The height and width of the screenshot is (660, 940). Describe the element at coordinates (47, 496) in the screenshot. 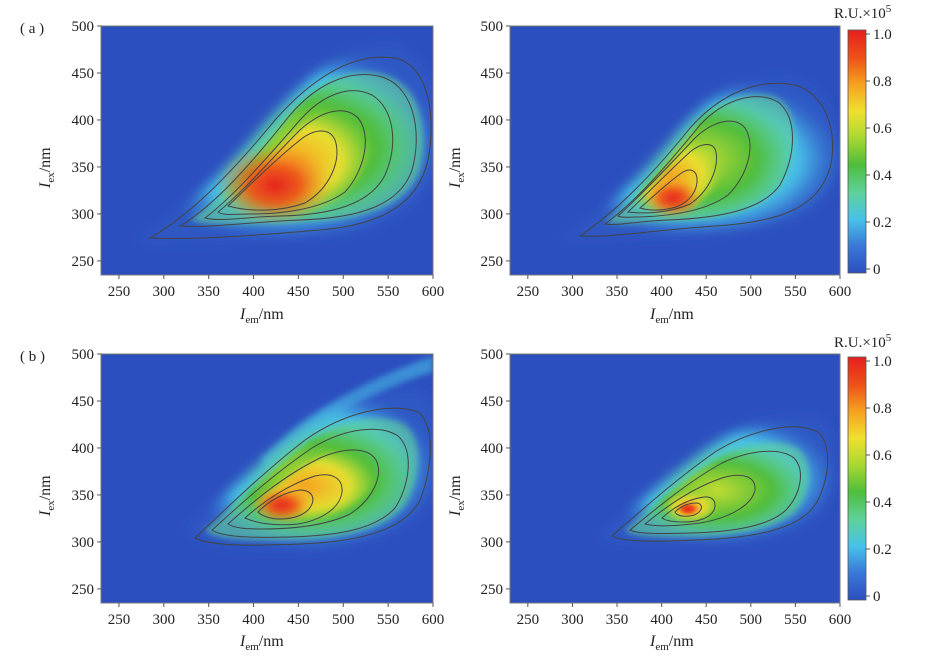

I see `y-axis-title-b-left: Iex/nm` at that location.